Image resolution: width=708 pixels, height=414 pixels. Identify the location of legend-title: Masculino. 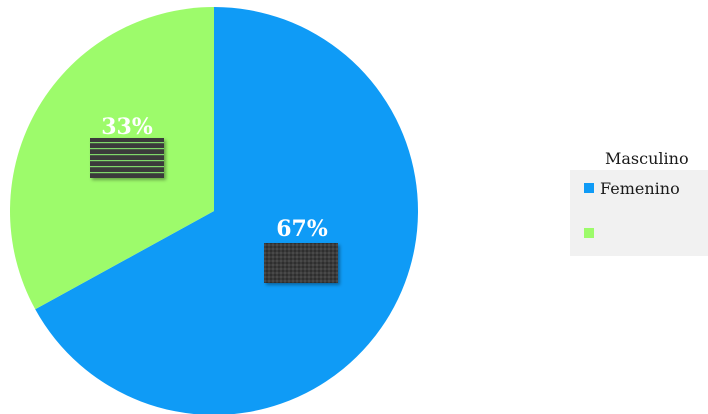
(647, 158).